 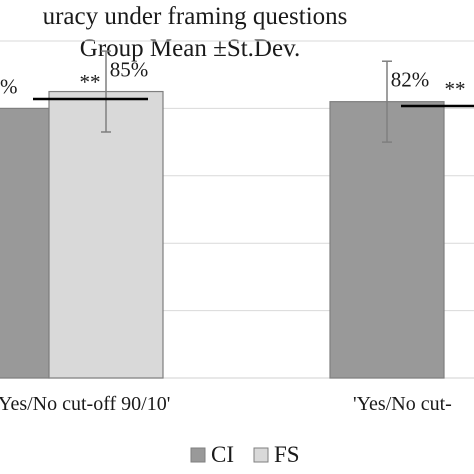 What do you see at coordinates (402, 404) in the screenshot?
I see `category-label: 'Yes/No cut-` at bounding box center [402, 404].